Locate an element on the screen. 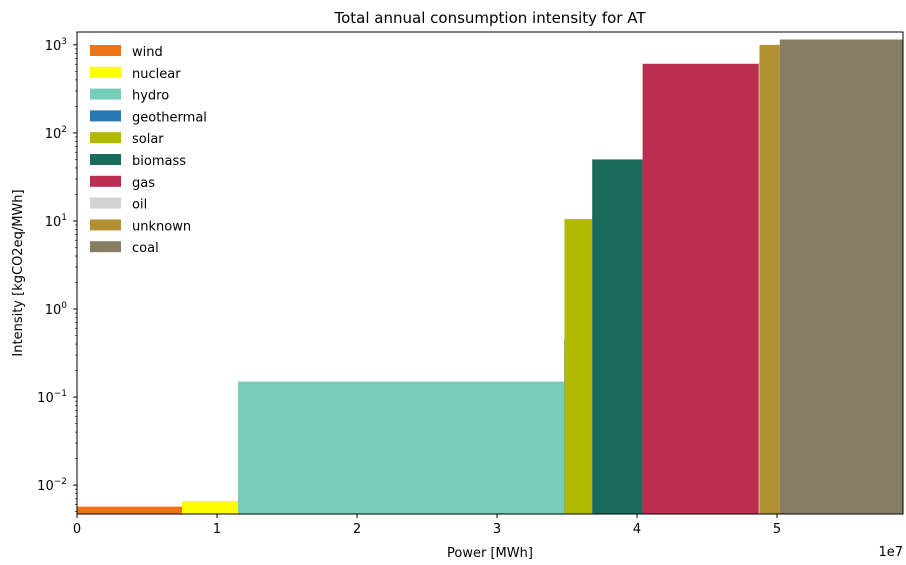 The height and width of the screenshot is (565, 906). x-tick-label: 3 is located at coordinates (497, 529).